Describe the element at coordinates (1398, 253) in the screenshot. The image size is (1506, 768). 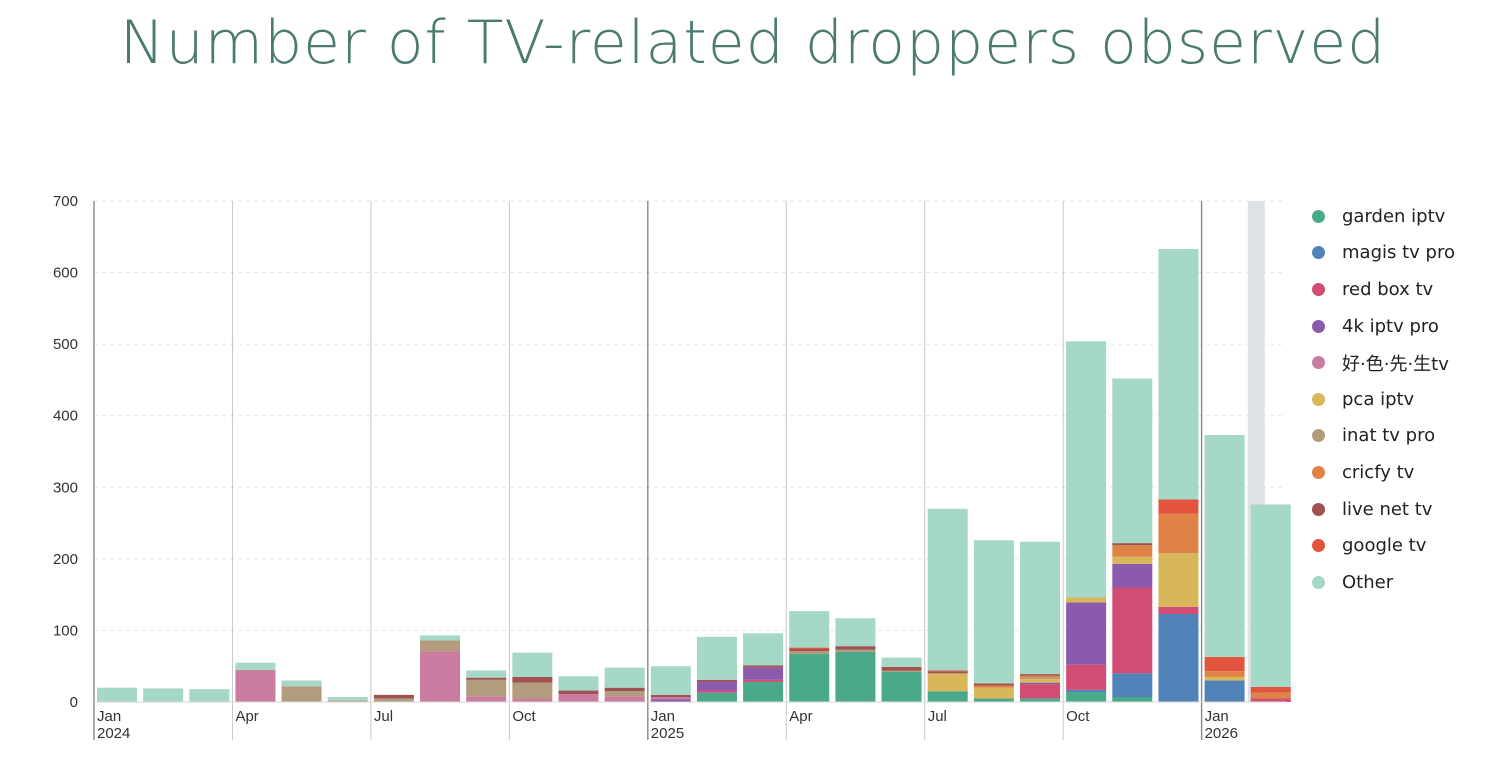
I see `legend-label: magis tv pro` at that location.